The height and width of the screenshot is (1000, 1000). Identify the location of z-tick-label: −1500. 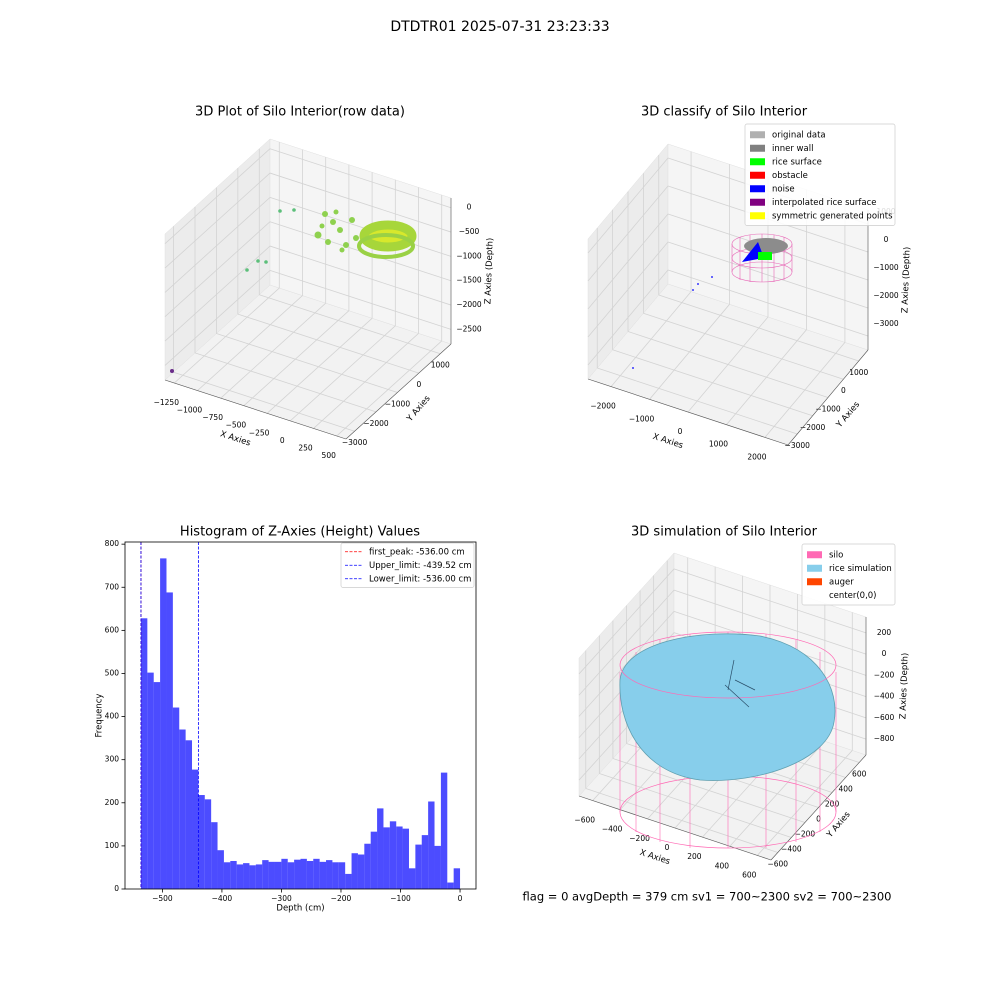
(469, 280).